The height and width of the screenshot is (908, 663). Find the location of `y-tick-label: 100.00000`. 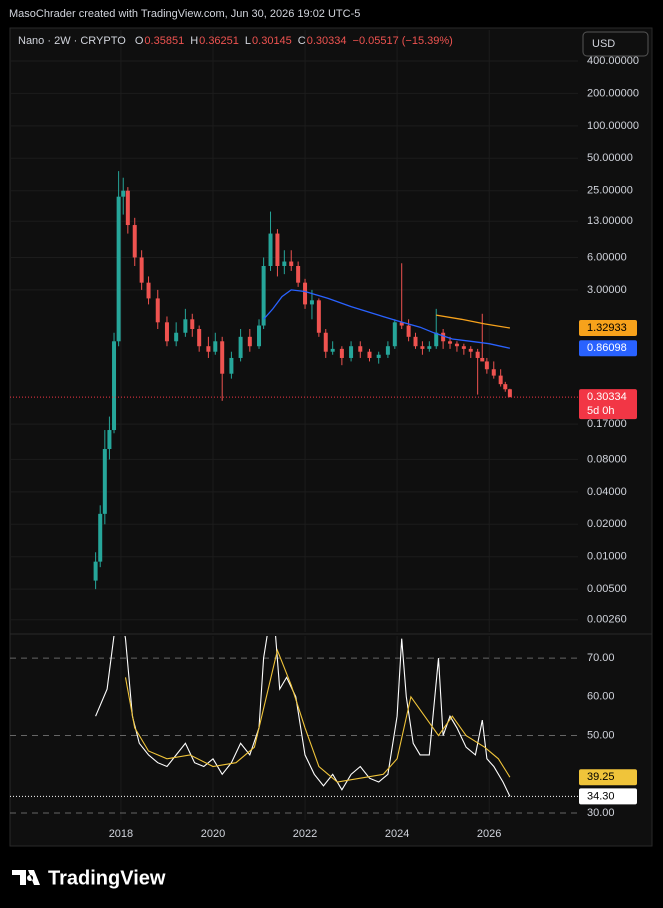

y-tick-label: 100.00000 is located at coordinates (613, 126).